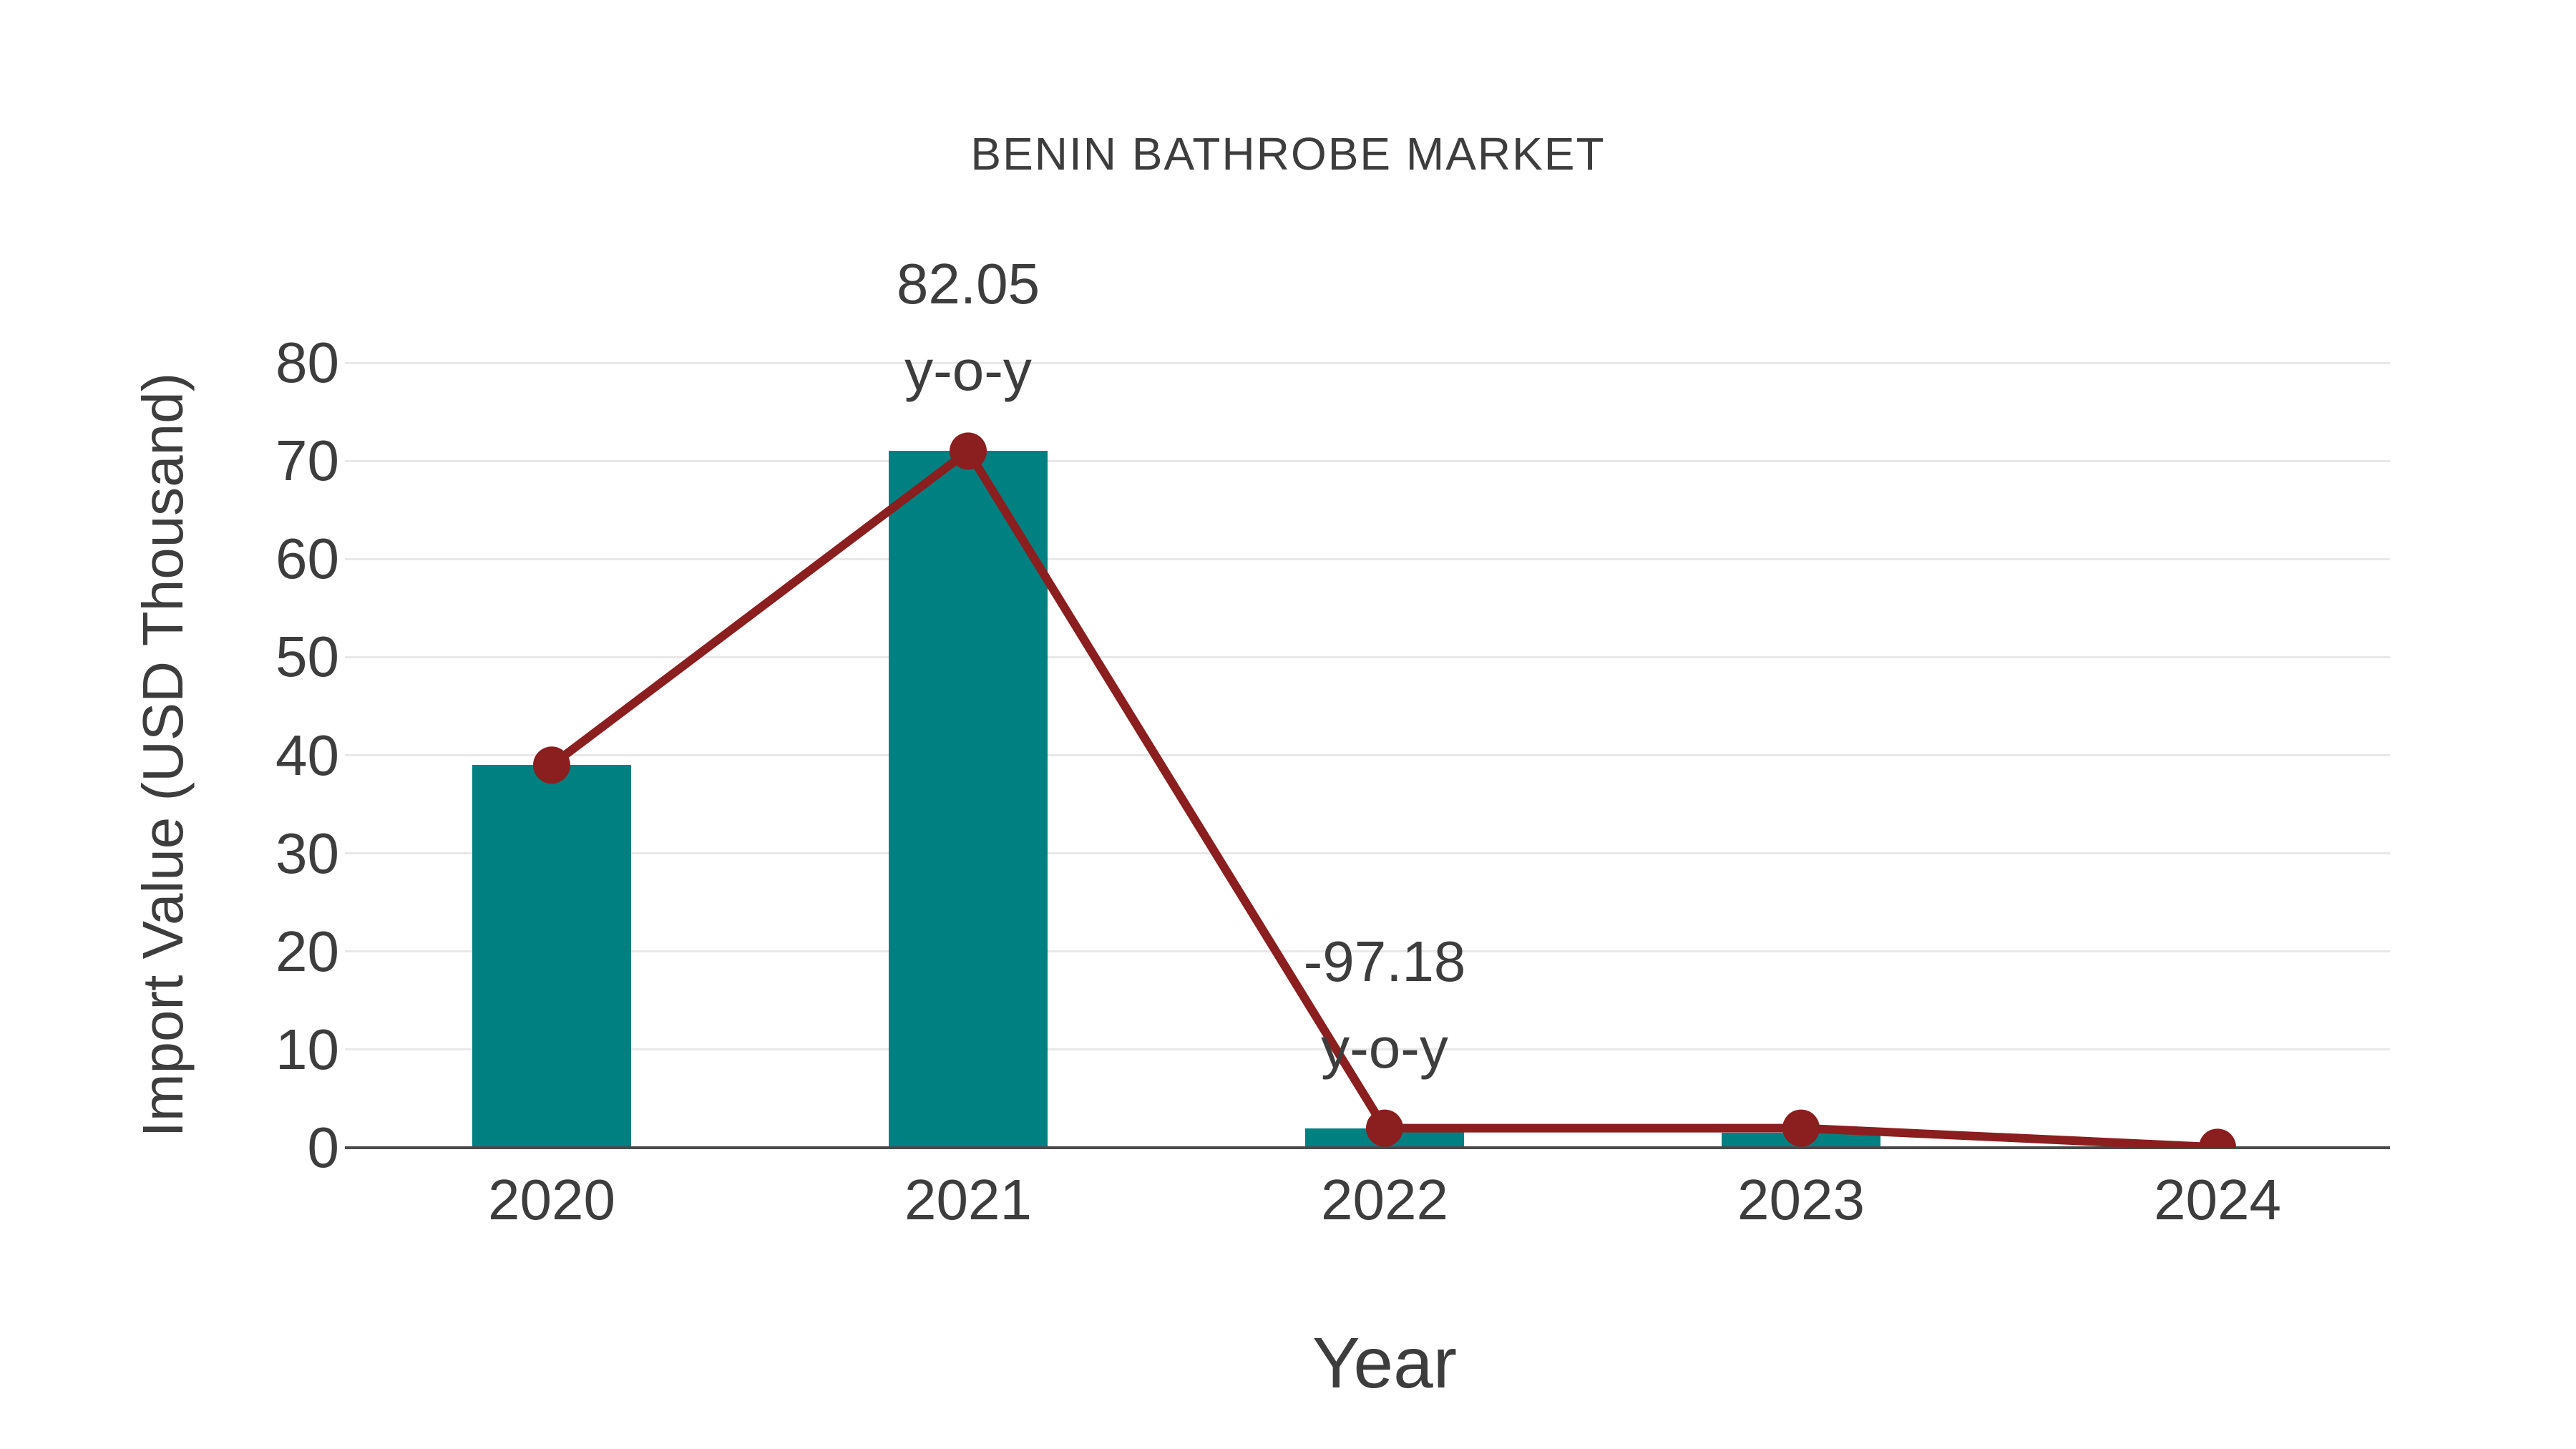 This screenshot has width=2576, height=1449. What do you see at coordinates (307, 362) in the screenshot?
I see `y-tick-label-80: 80` at bounding box center [307, 362].